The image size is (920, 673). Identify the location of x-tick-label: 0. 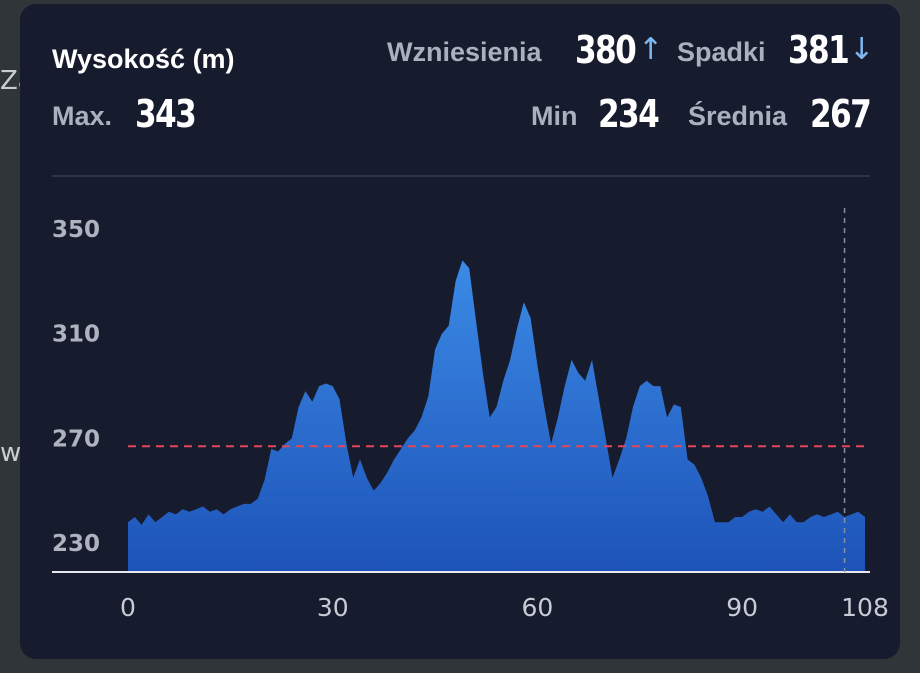
(128, 607).